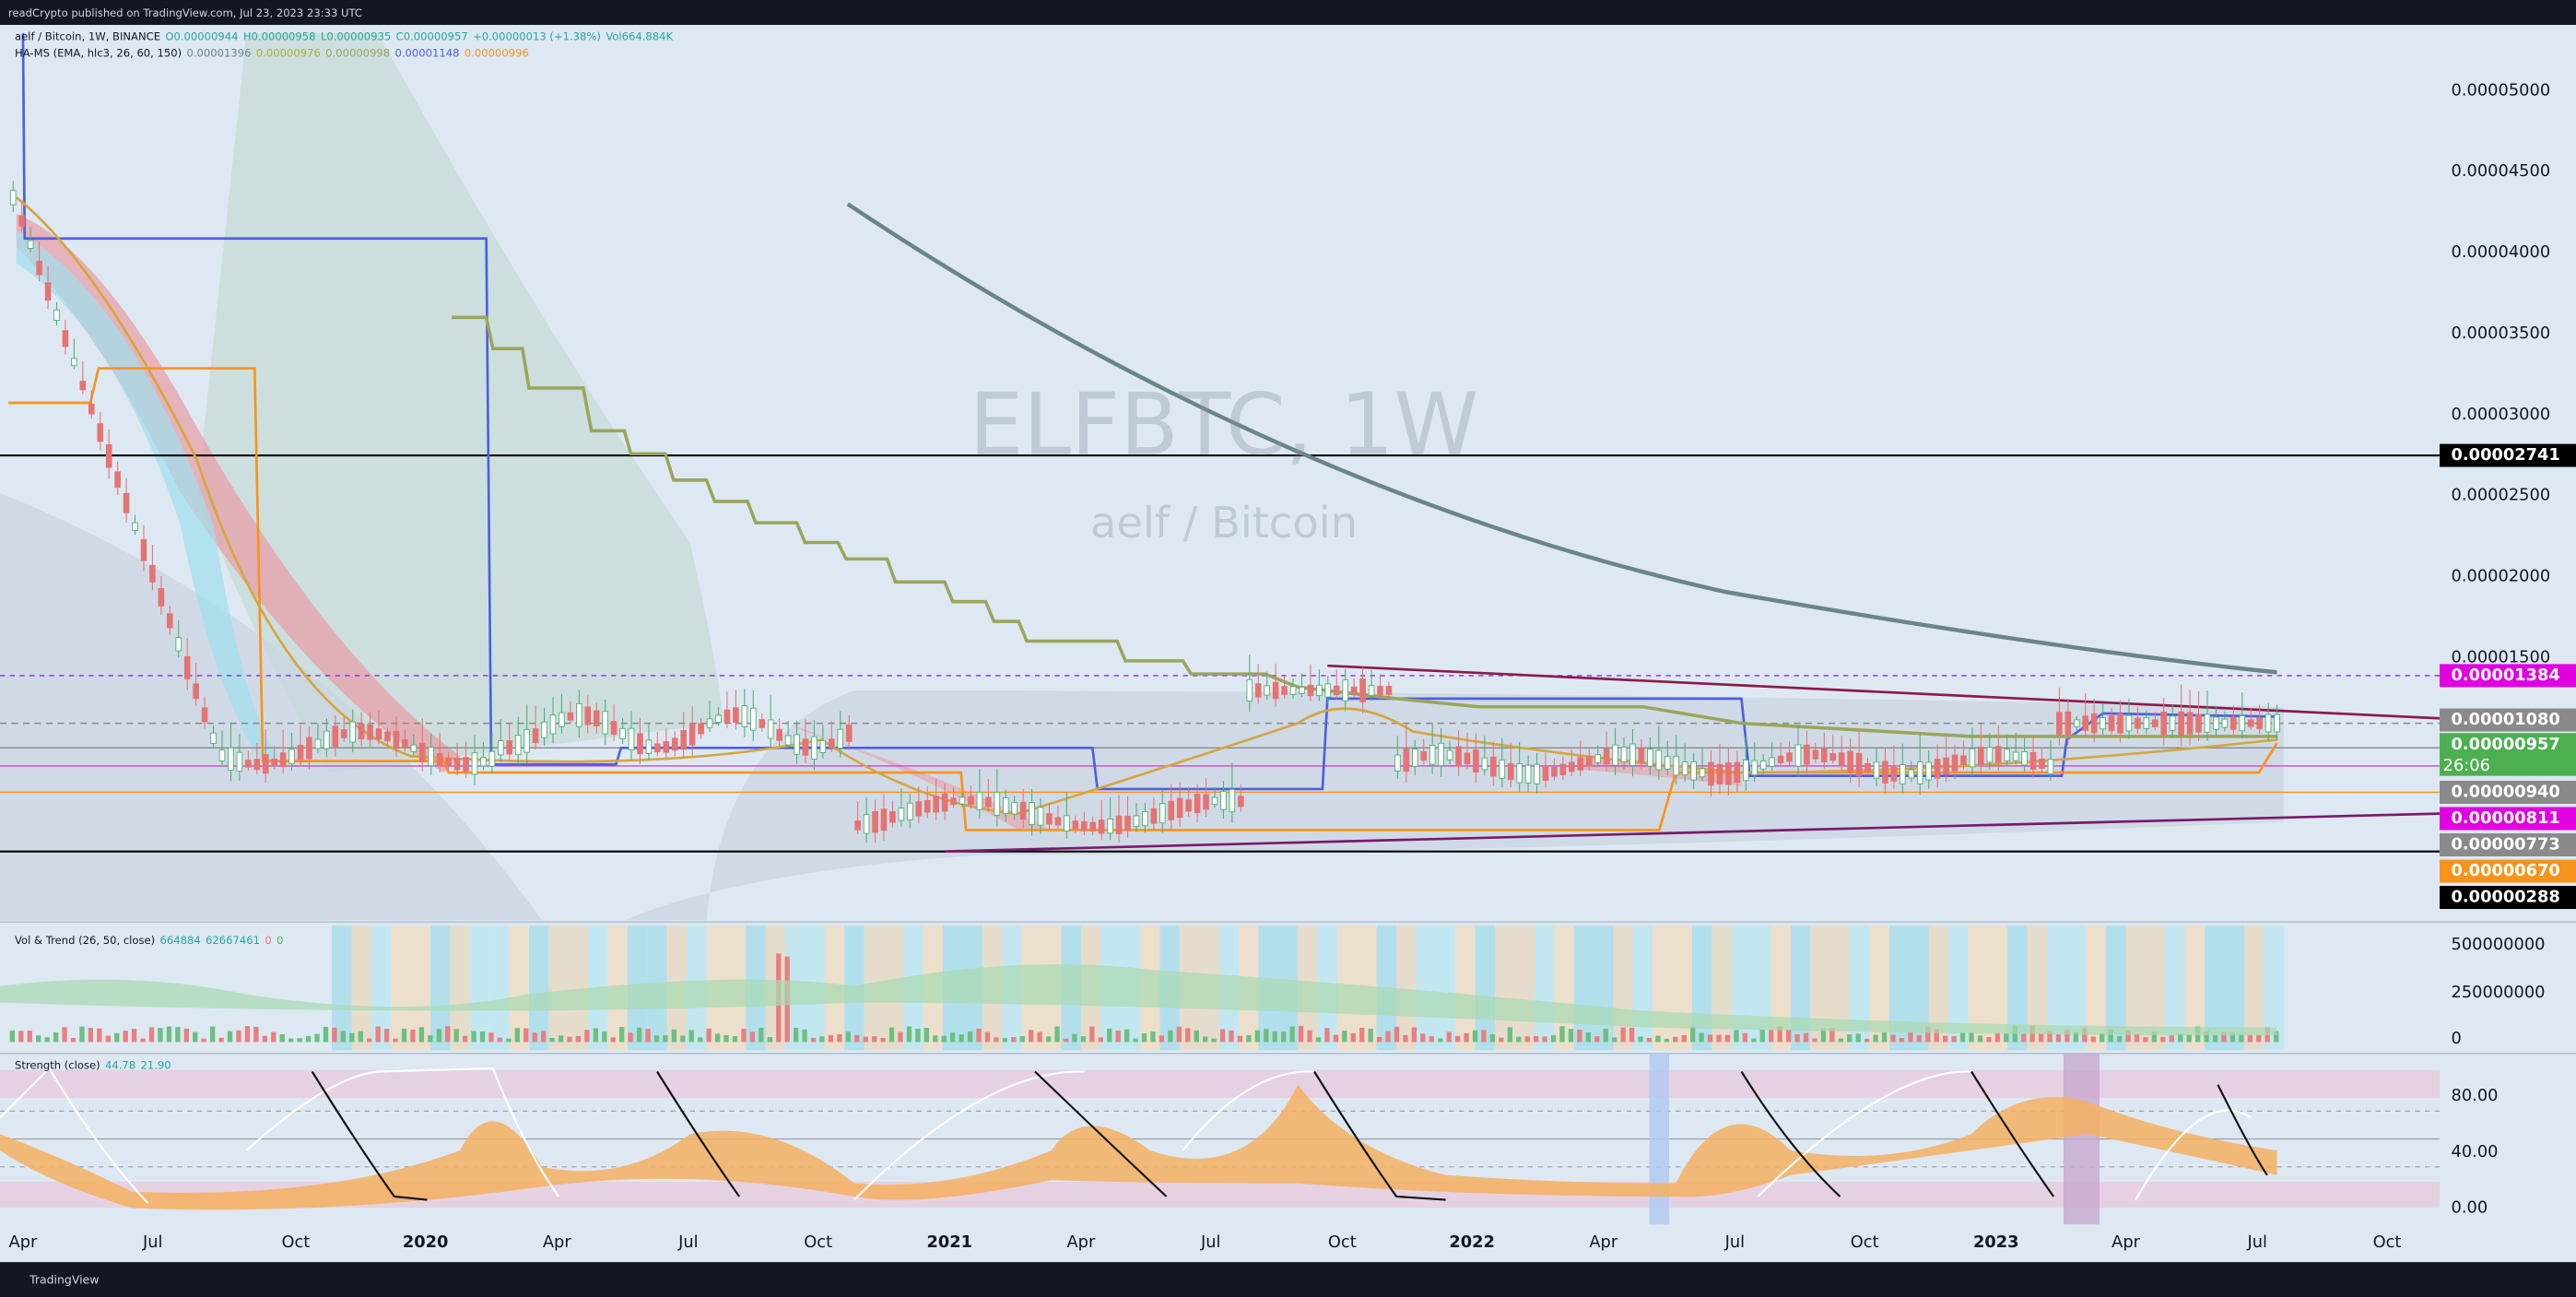  I want to click on legend-item: Vol & Trend (26, 50, close), so click(85, 939).